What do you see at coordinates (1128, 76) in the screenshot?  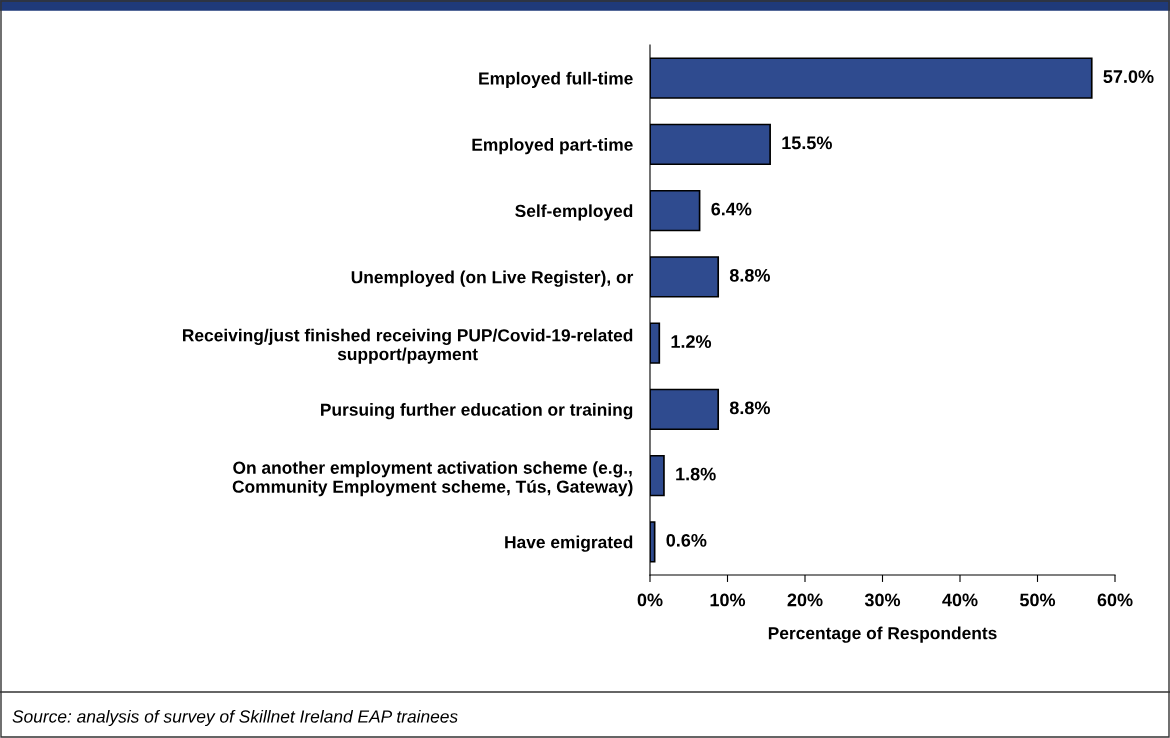 I see `data-label: 57.0%` at bounding box center [1128, 76].